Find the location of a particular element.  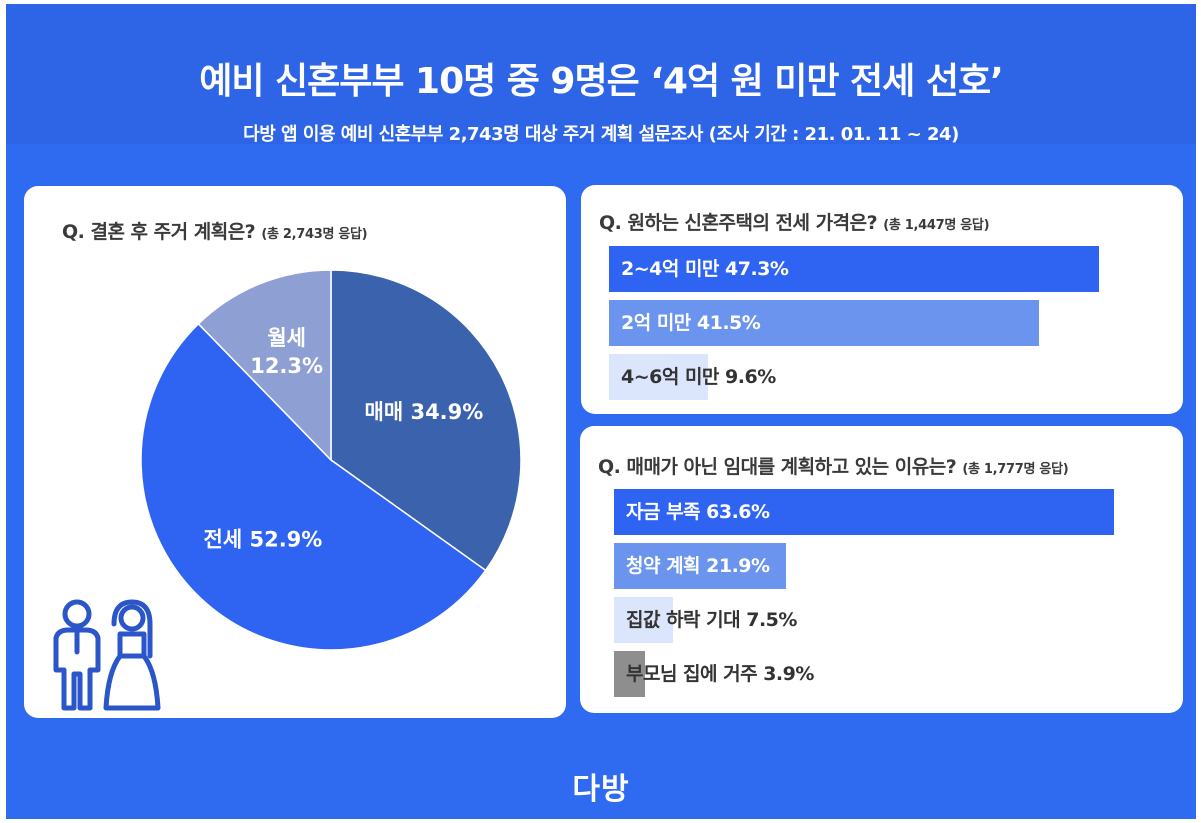

bar-row: 자금 부족 63.6% is located at coordinates (864, 512).